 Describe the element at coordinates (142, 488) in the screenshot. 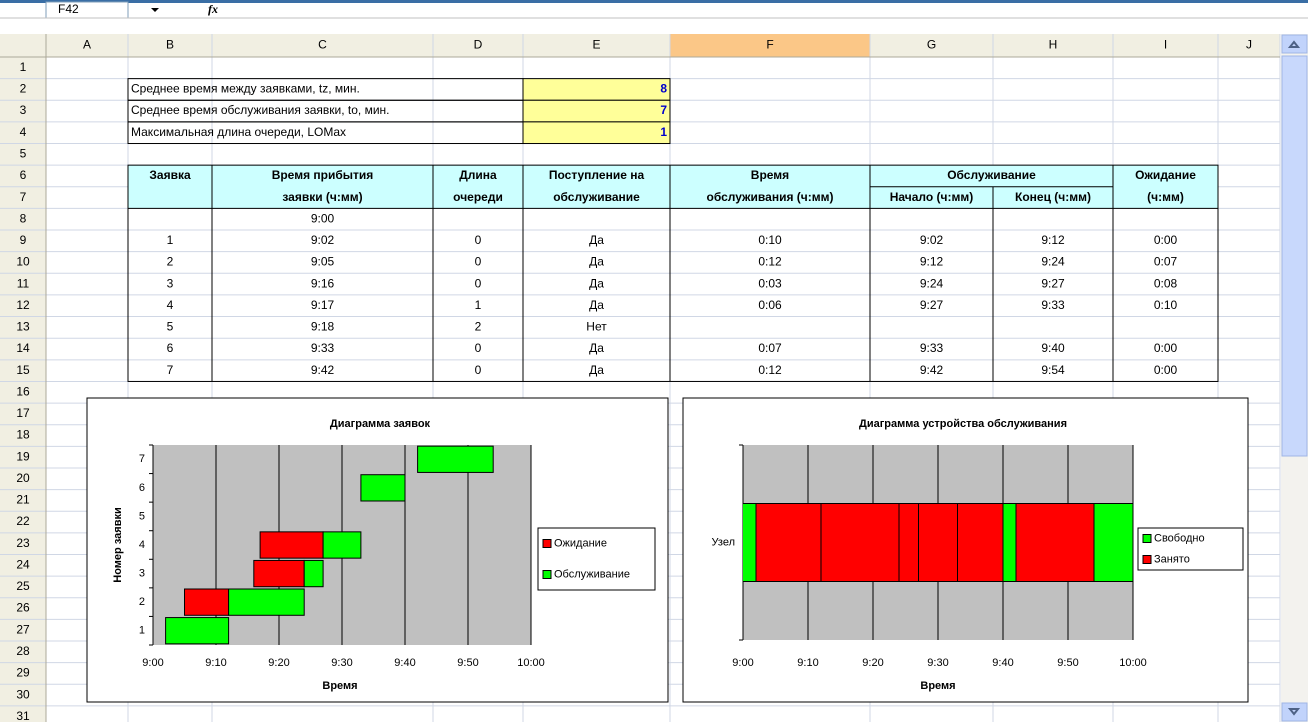

I see `y-tick-label: 6` at that location.